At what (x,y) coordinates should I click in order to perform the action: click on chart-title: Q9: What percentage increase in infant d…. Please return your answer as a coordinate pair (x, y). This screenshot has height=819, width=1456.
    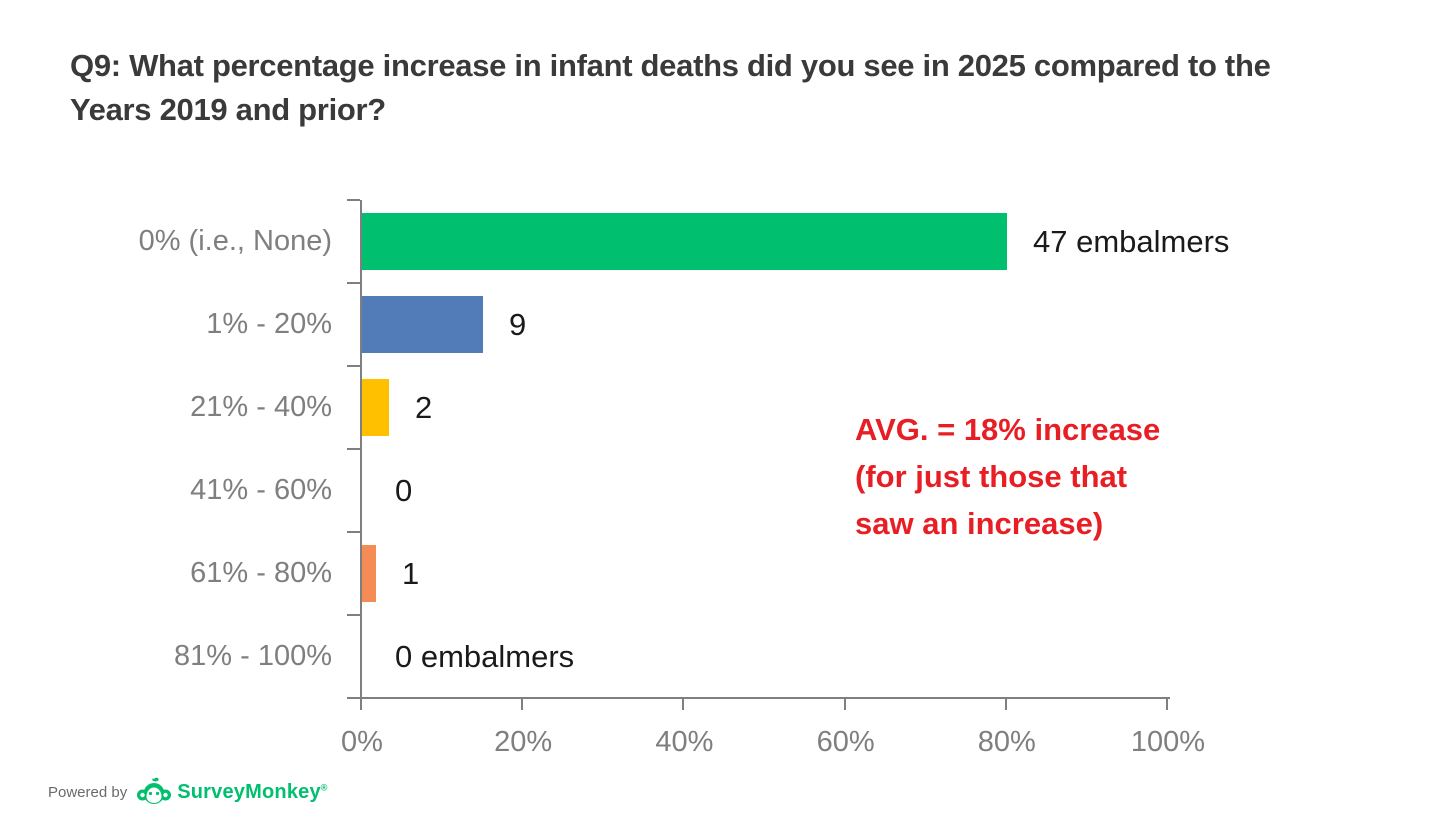
    Looking at the image, I should click on (670, 87).